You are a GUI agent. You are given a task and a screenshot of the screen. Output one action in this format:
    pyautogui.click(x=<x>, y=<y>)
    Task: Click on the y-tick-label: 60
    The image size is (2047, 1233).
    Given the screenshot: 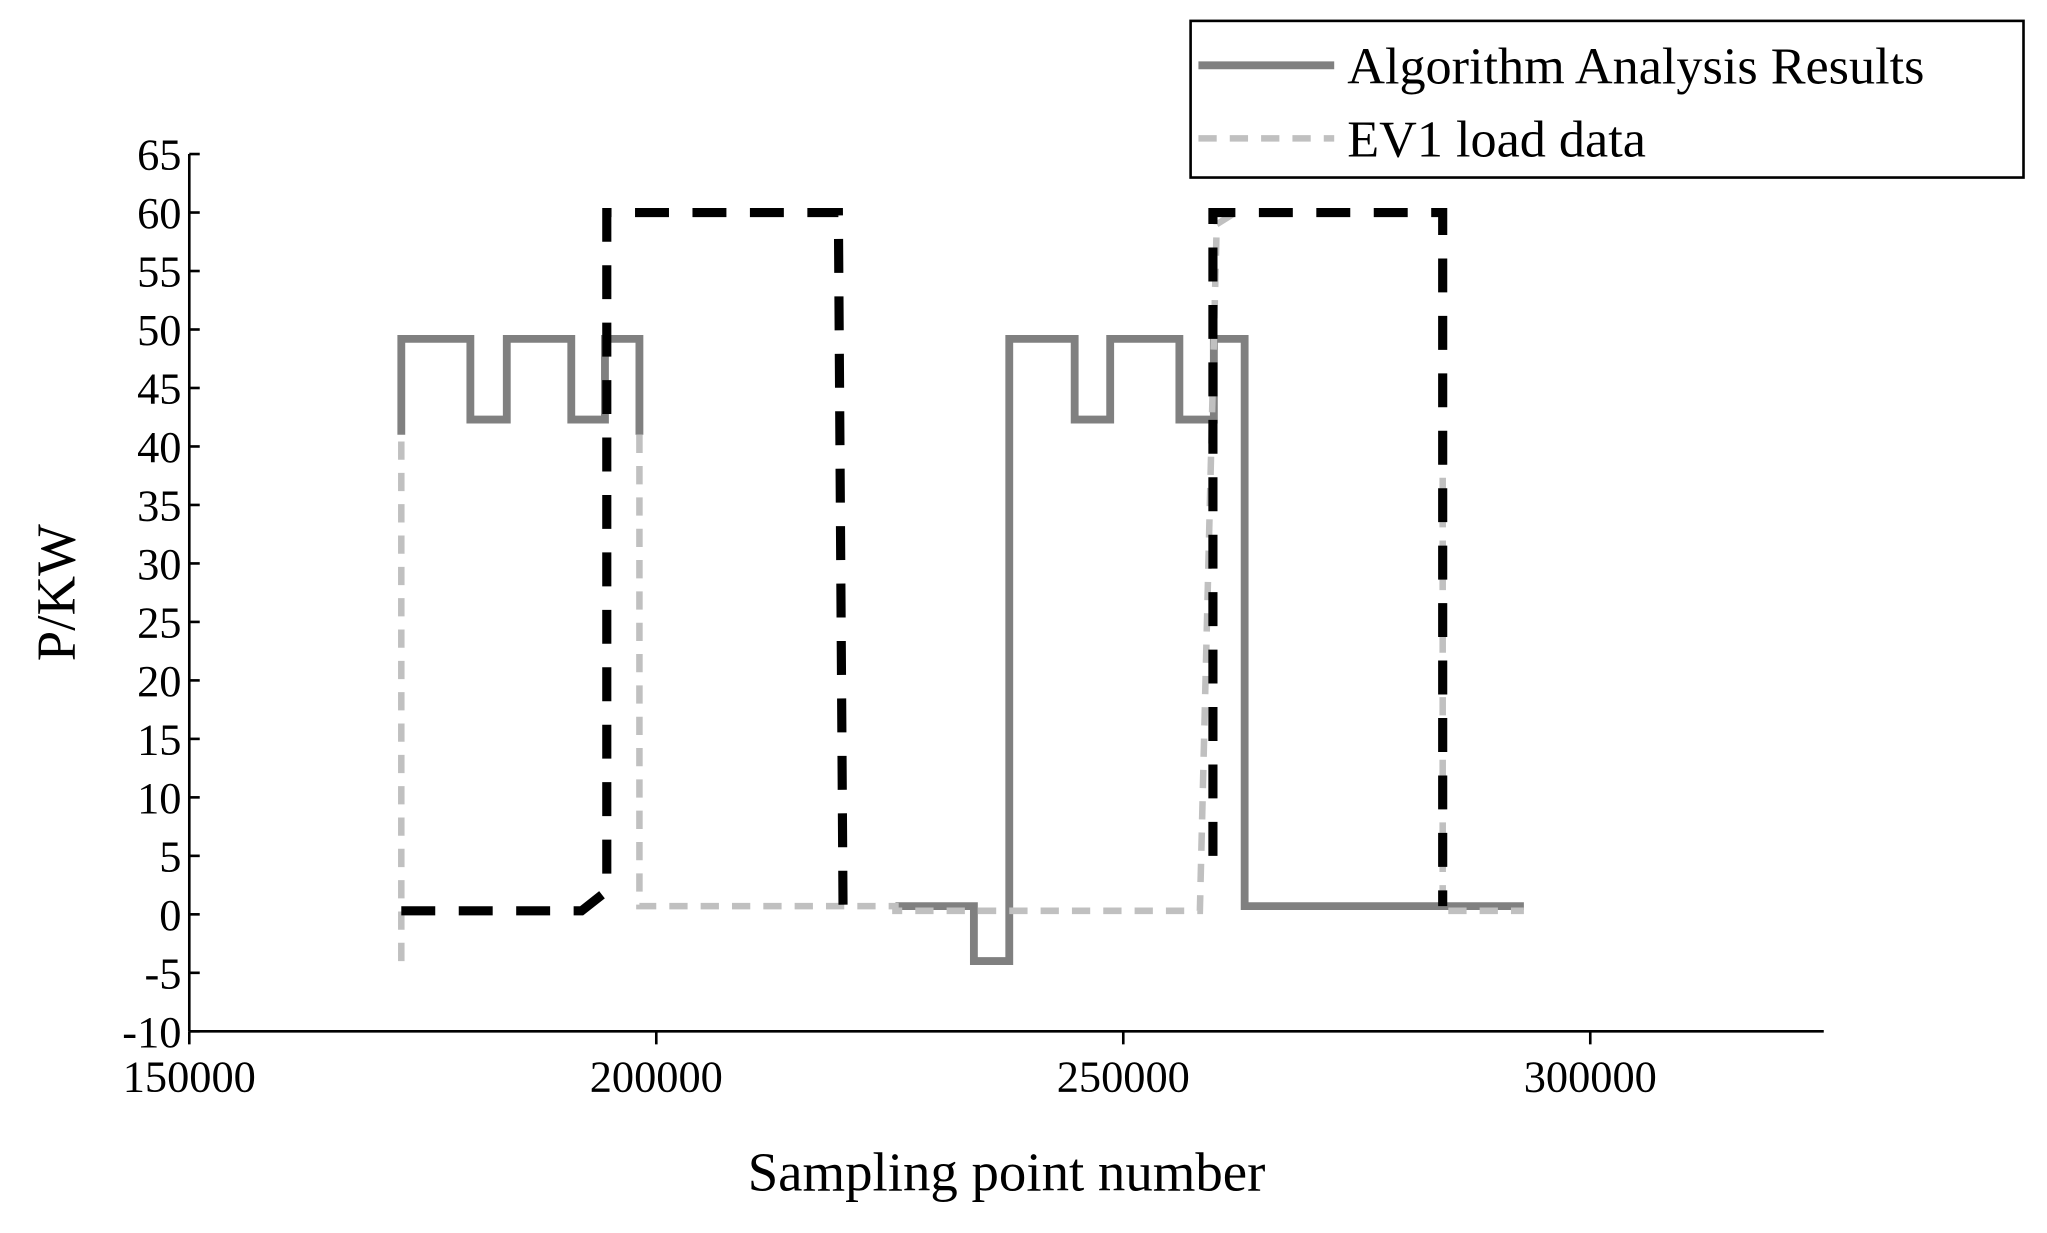 What is the action you would take?
    pyautogui.click(x=159, y=213)
    